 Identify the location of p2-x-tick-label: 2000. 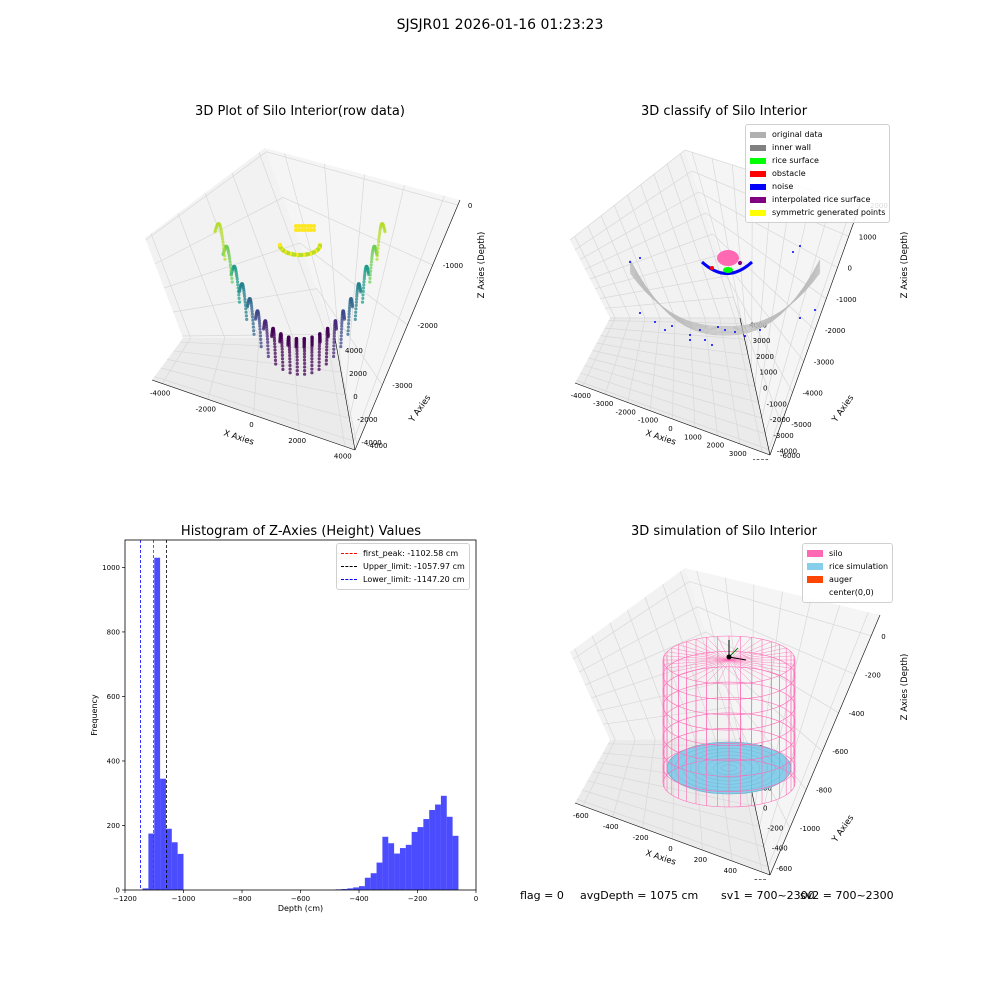
(715, 446).